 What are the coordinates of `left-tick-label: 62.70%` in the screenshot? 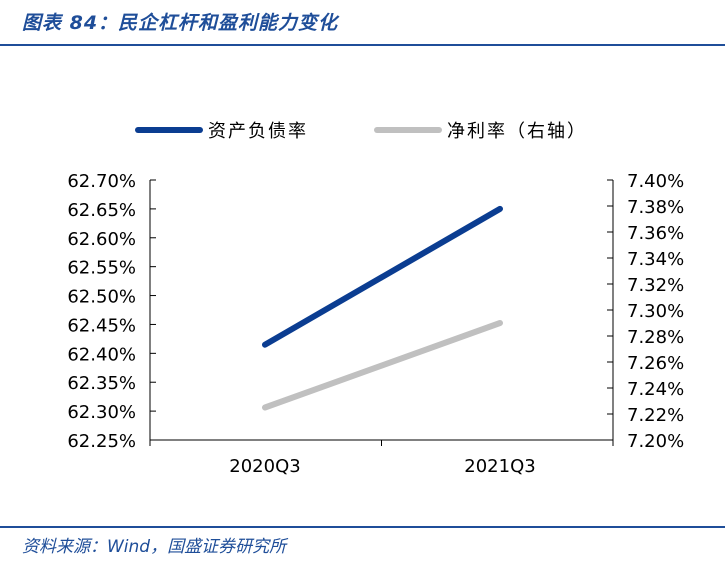 It's located at (101, 181).